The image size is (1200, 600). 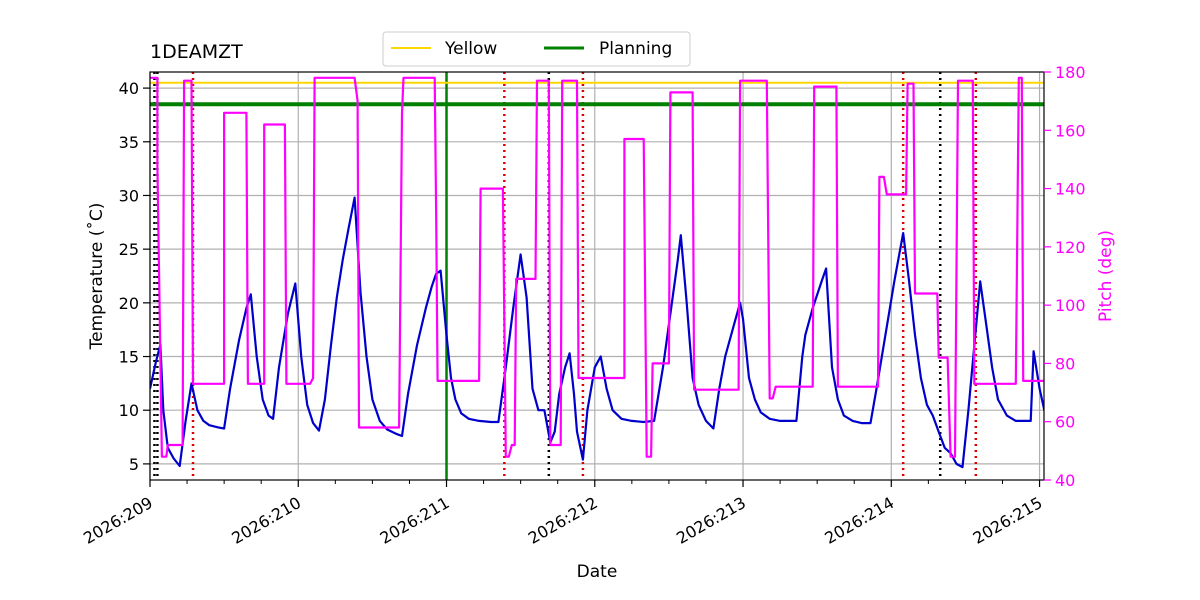 I want to click on legend-box, so click(x=536, y=49).